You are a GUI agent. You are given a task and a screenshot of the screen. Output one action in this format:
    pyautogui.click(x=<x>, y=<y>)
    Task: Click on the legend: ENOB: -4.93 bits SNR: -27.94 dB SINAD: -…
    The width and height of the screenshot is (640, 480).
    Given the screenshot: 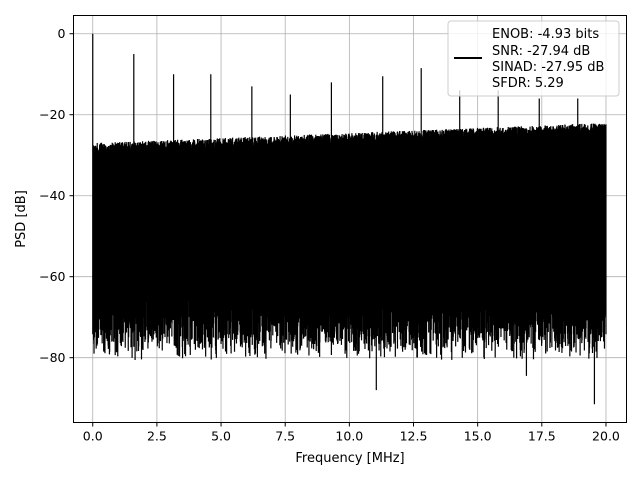 What is the action you would take?
    pyautogui.click(x=533, y=58)
    